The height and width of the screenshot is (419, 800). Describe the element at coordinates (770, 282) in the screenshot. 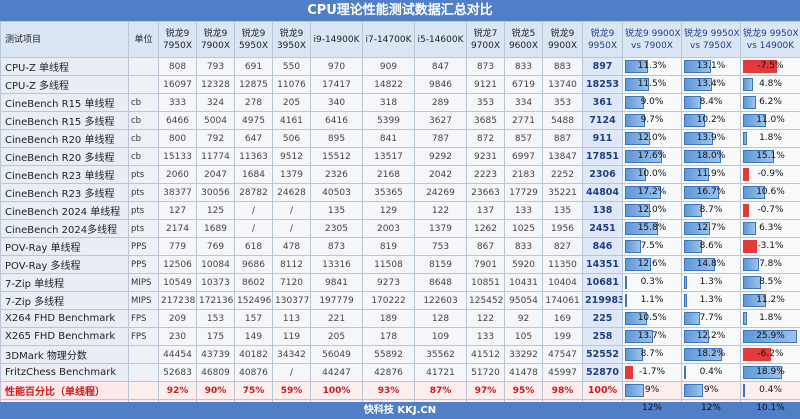

I see `comparison-label: 8.5%` at that location.